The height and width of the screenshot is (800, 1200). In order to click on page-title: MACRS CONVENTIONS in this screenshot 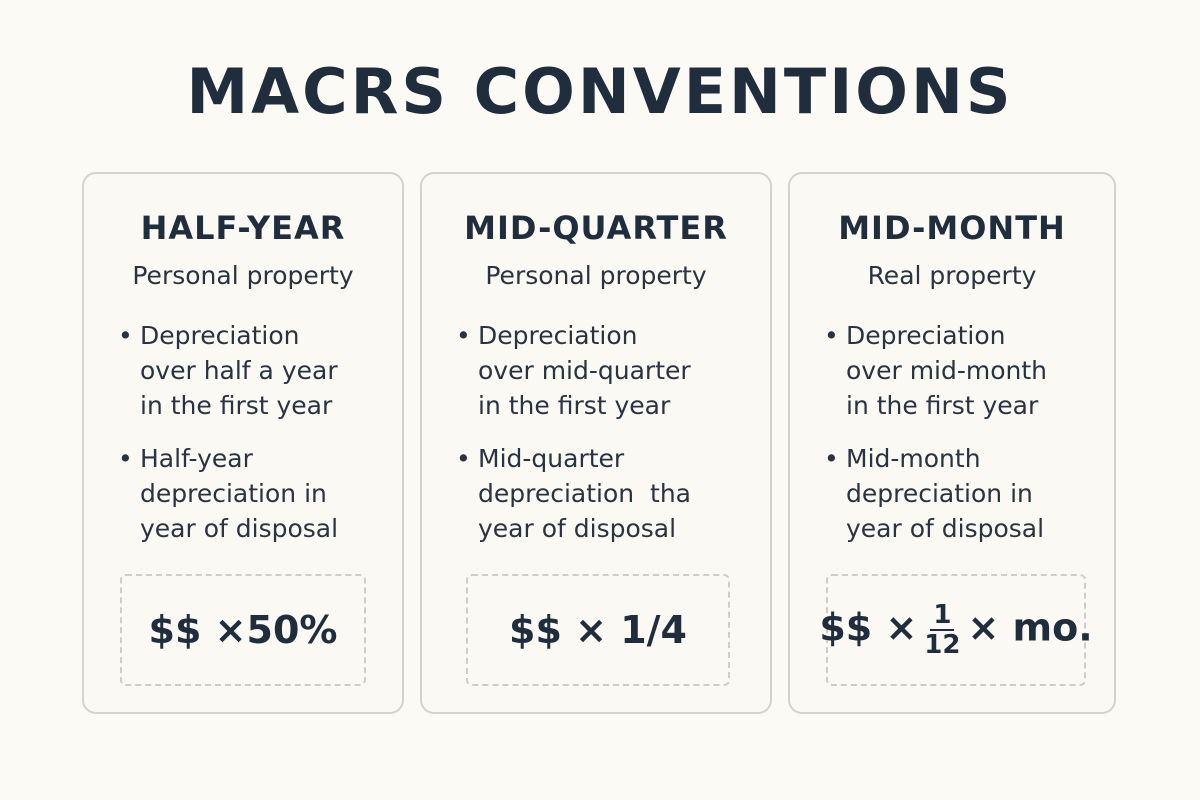, I will do `click(600, 91)`.